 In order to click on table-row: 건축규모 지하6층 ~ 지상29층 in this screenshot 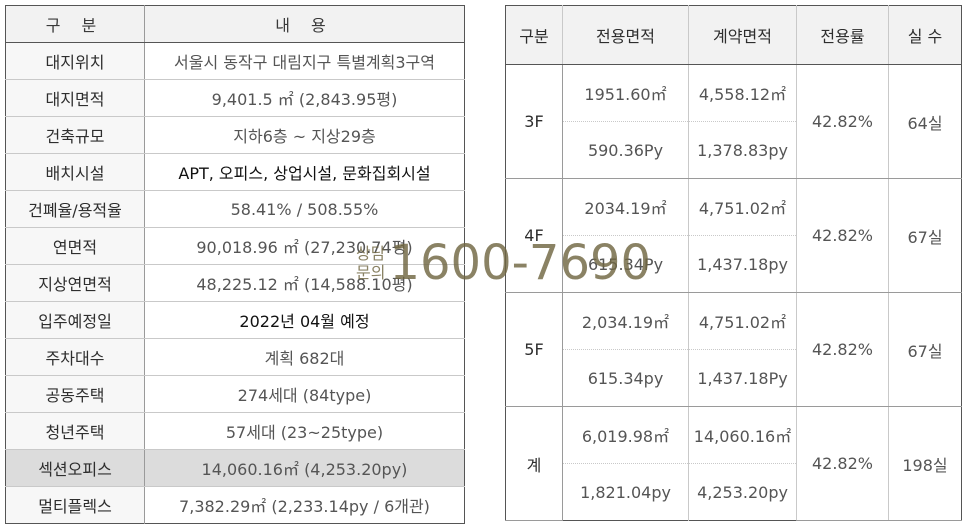, I will do `click(235, 135)`.